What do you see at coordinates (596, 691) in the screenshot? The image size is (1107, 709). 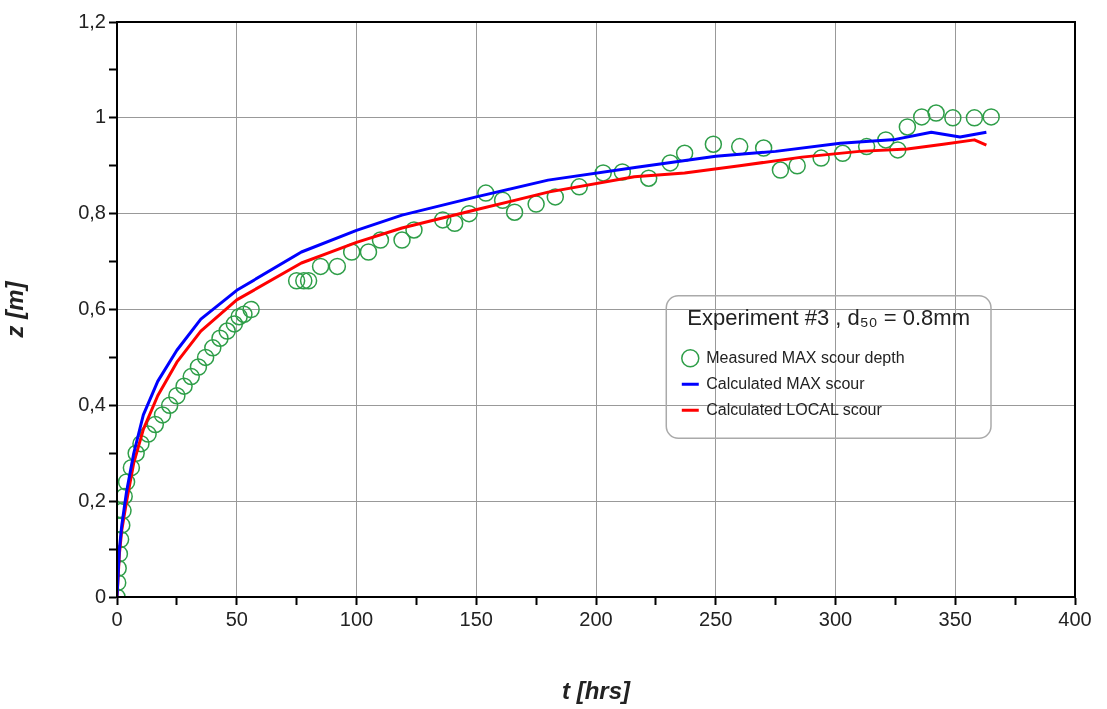 I see `x-axis-title: t [hrs]` at bounding box center [596, 691].